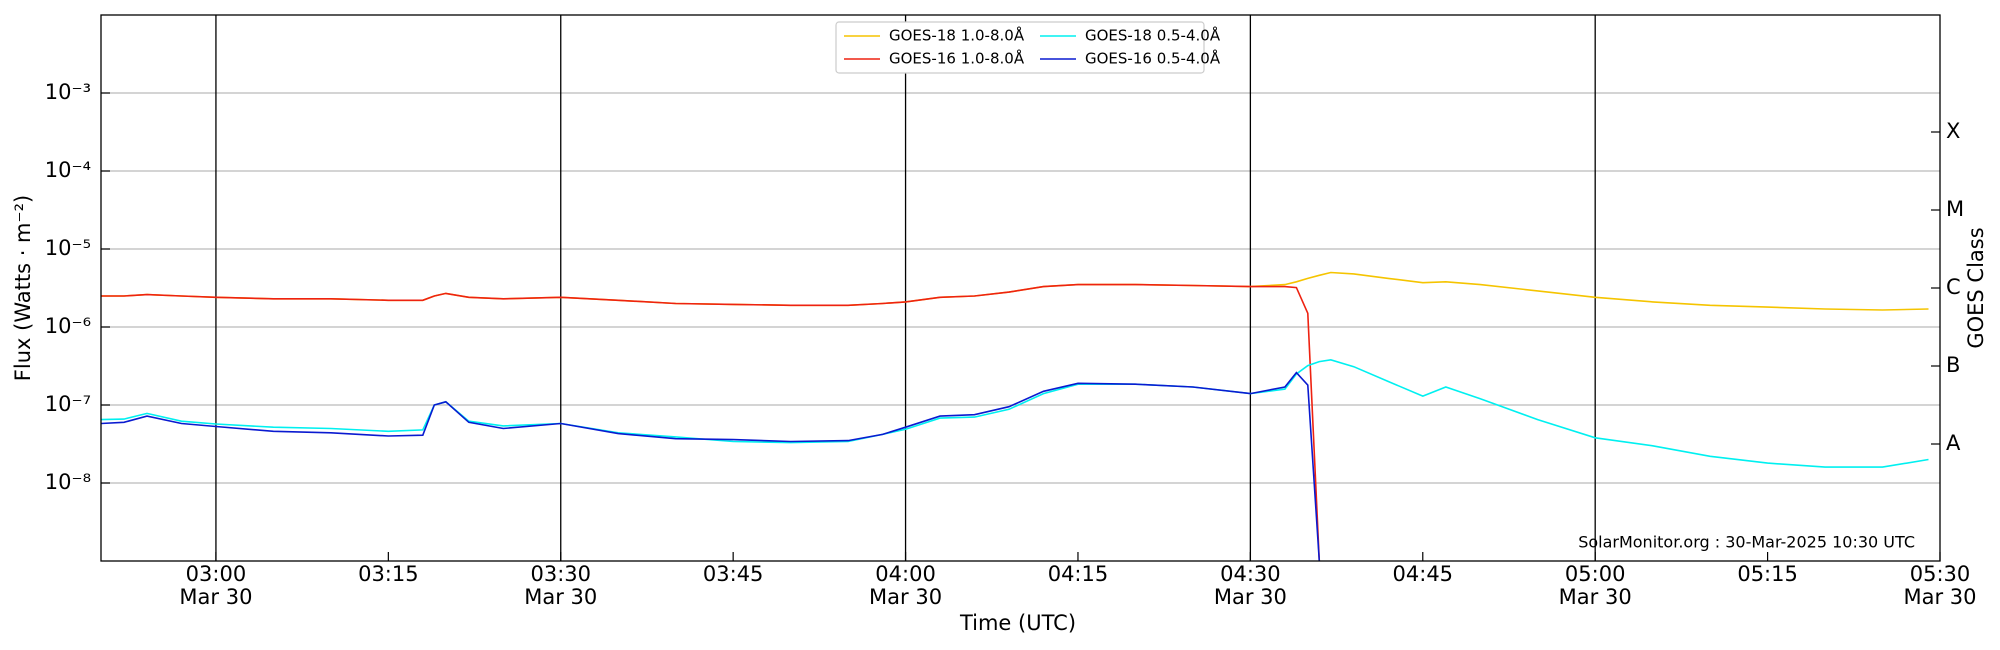 Image resolution: width=2000 pixels, height=650 pixels. Describe the element at coordinates (733, 574) in the screenshot. I see `x-tick-label: 03:45` at that location.